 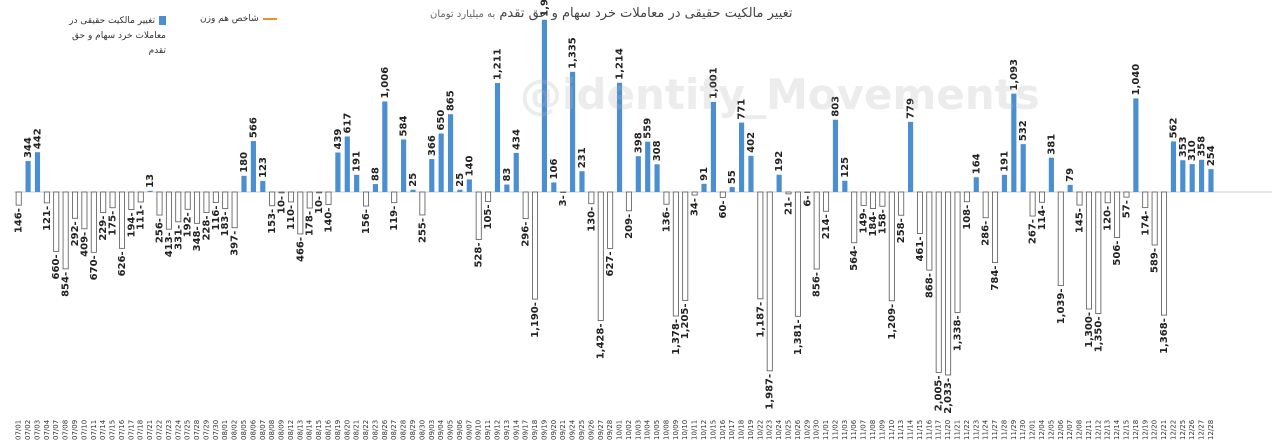 I want to click on data-label: 34-, so click(x=695, y=207).